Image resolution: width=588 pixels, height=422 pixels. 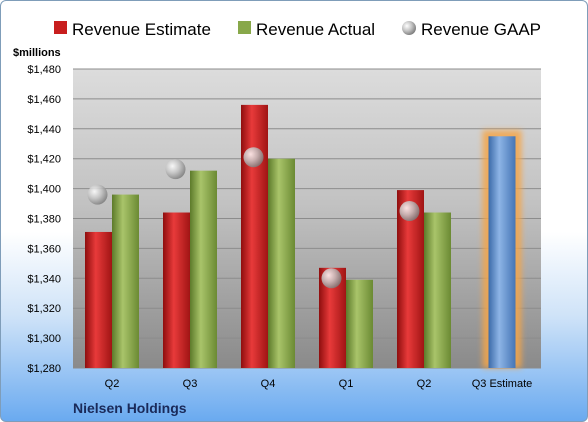 What do you see at coordinates (268, 384) in the screenshot?
I see `x-tick-label: Q4` at bounding box center [268, 384].